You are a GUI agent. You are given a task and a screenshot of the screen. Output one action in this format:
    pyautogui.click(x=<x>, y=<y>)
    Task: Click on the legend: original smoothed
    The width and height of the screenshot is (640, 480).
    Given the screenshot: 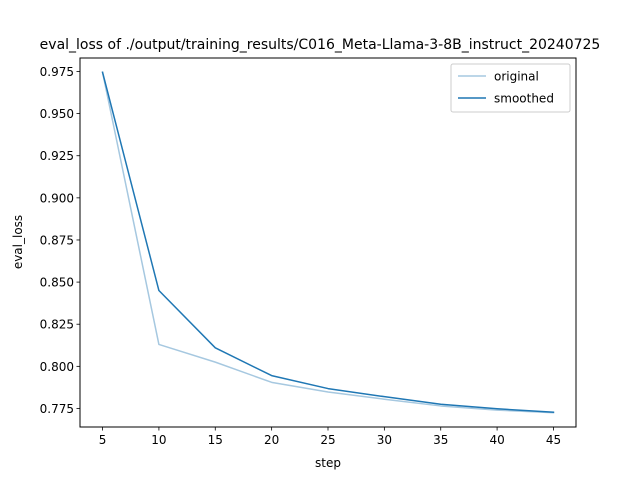 What is the action you would take?
    pyautogui.click(x=510, y=88)
    